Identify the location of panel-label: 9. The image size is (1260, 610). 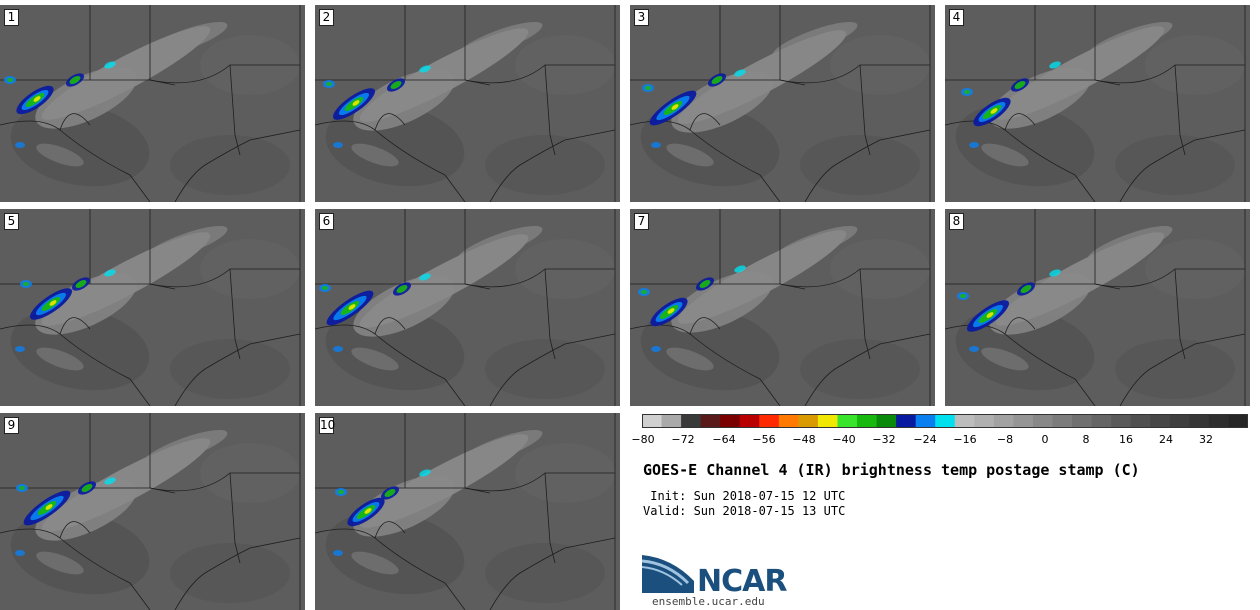
(11, 425).